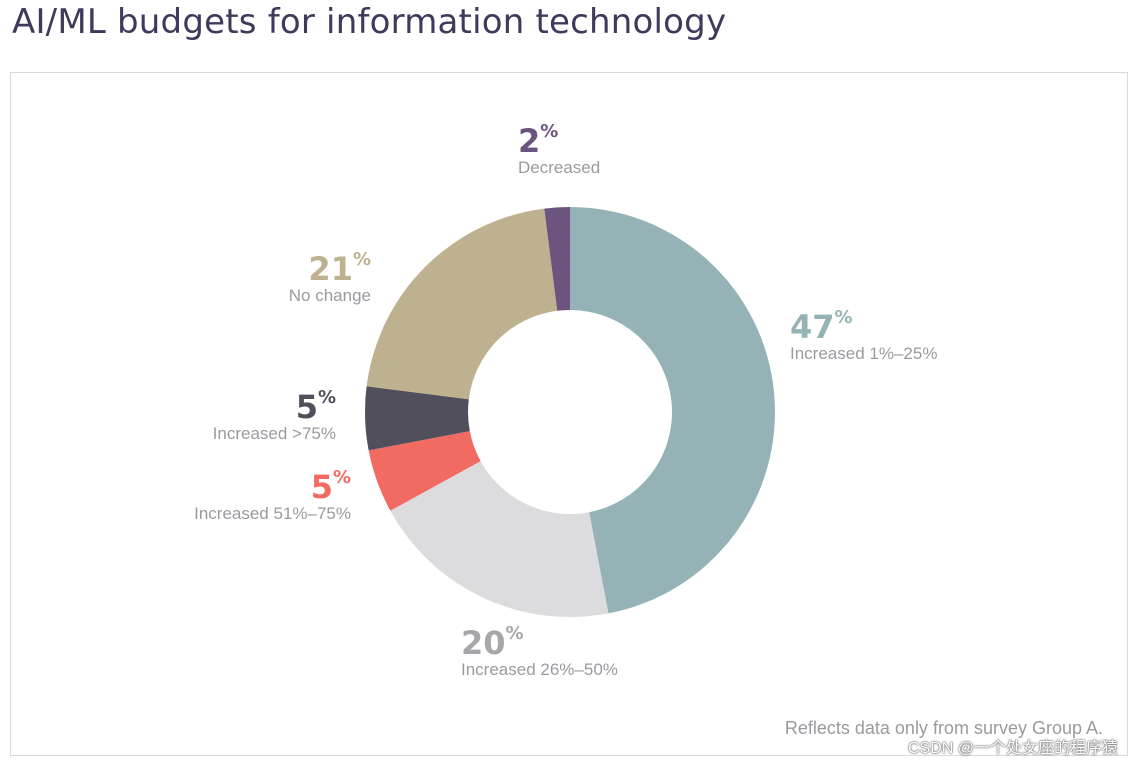 This screenshot has width=1134, height=764. What do you see at coordinates (329, 295) in the screenshot?
I see `slice-description: No change` at bounding box center [329, 295].